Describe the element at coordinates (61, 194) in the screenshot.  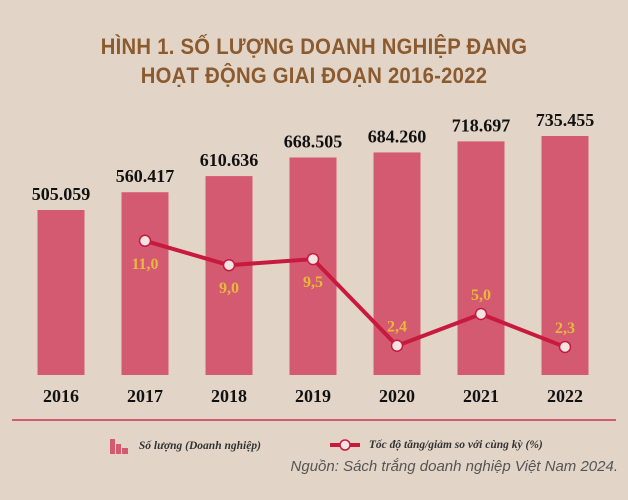
I see `bar-value-label-2016: 505.059` at that location.